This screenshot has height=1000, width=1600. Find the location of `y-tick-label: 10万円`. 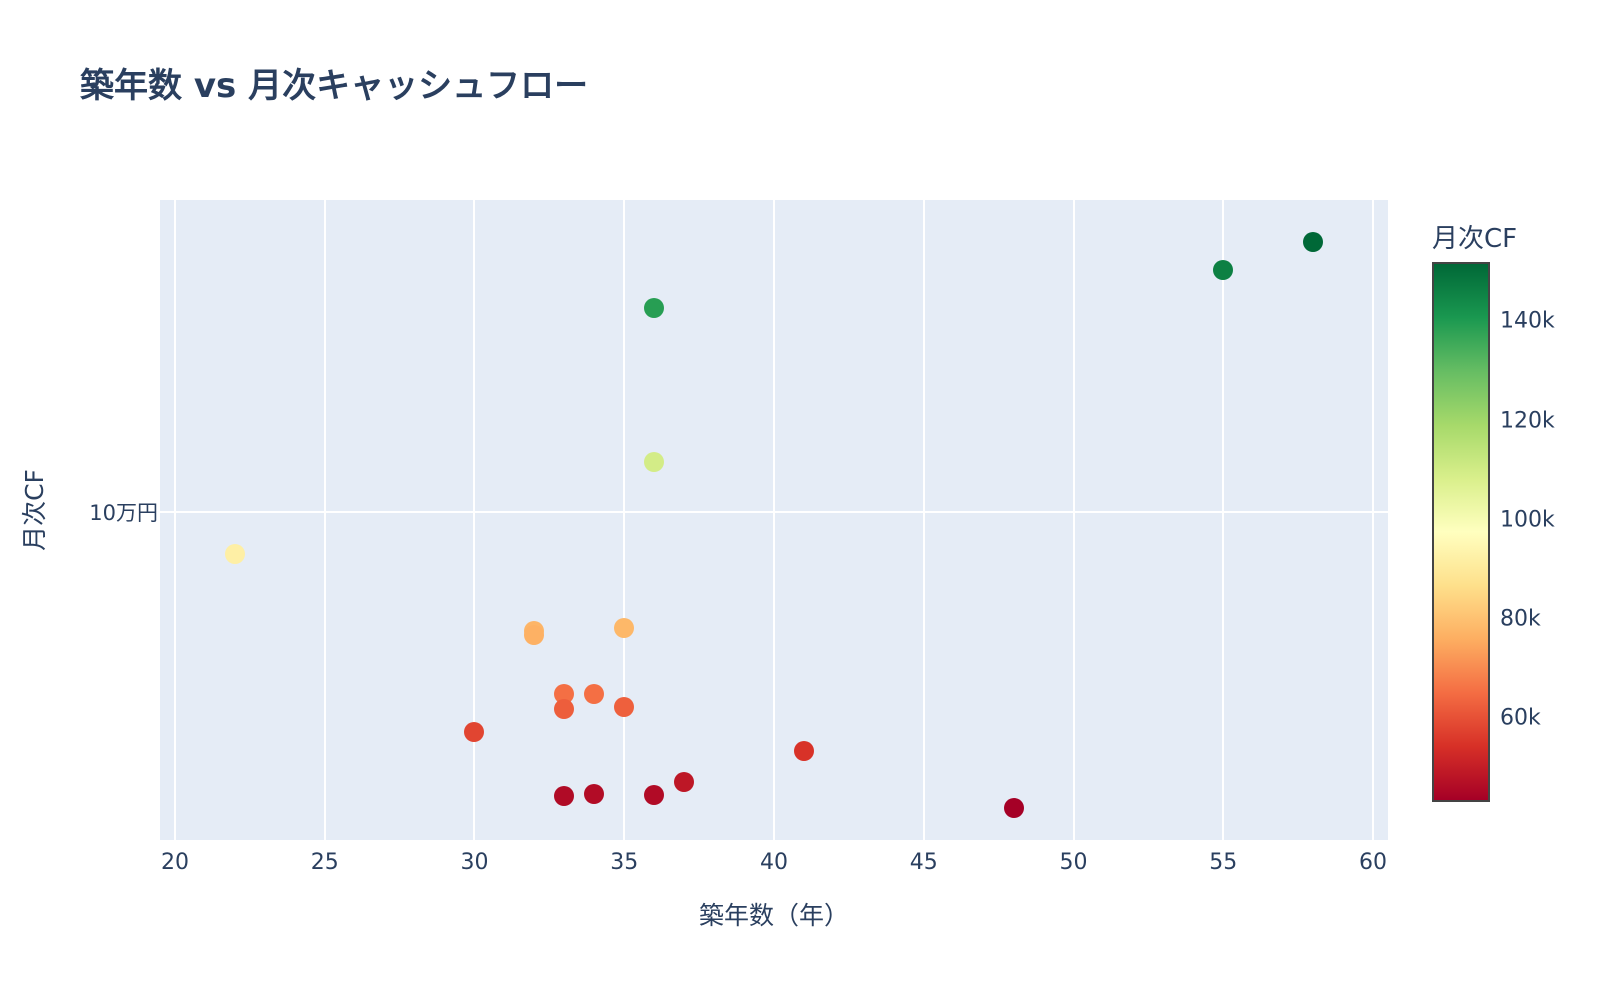

y-tick-label: 10万円 is located at coordinates (123, 513).